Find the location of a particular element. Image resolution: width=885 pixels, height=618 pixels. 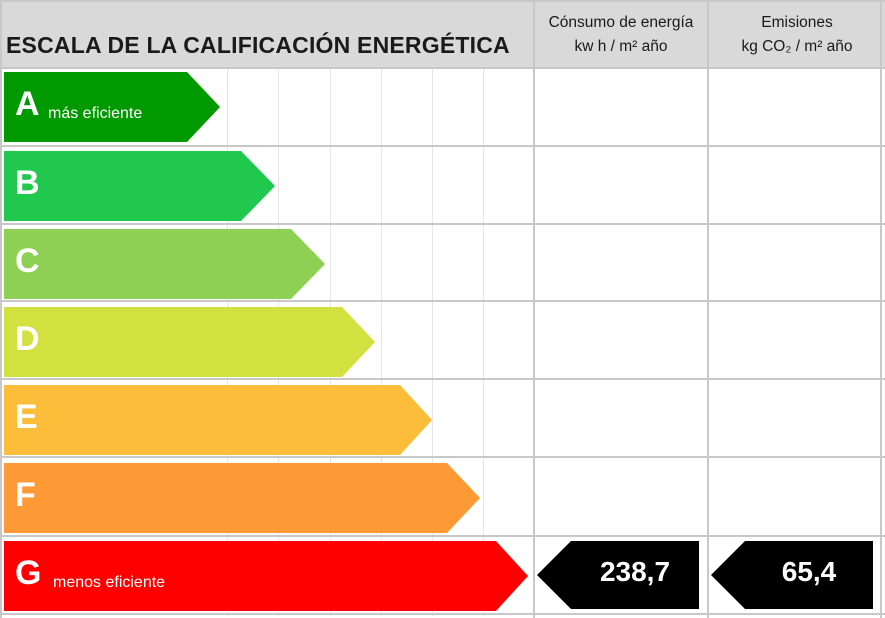

rating-arrow-g is located at coordinates (267, 576).